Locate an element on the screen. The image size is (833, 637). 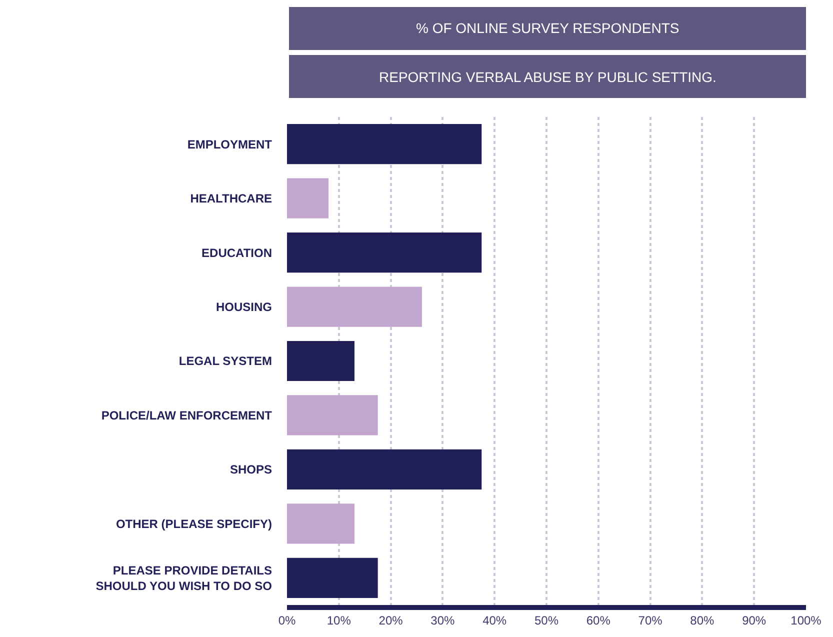
y-tick-label: EMPLOYMENT is located at coordinates (230, 144).